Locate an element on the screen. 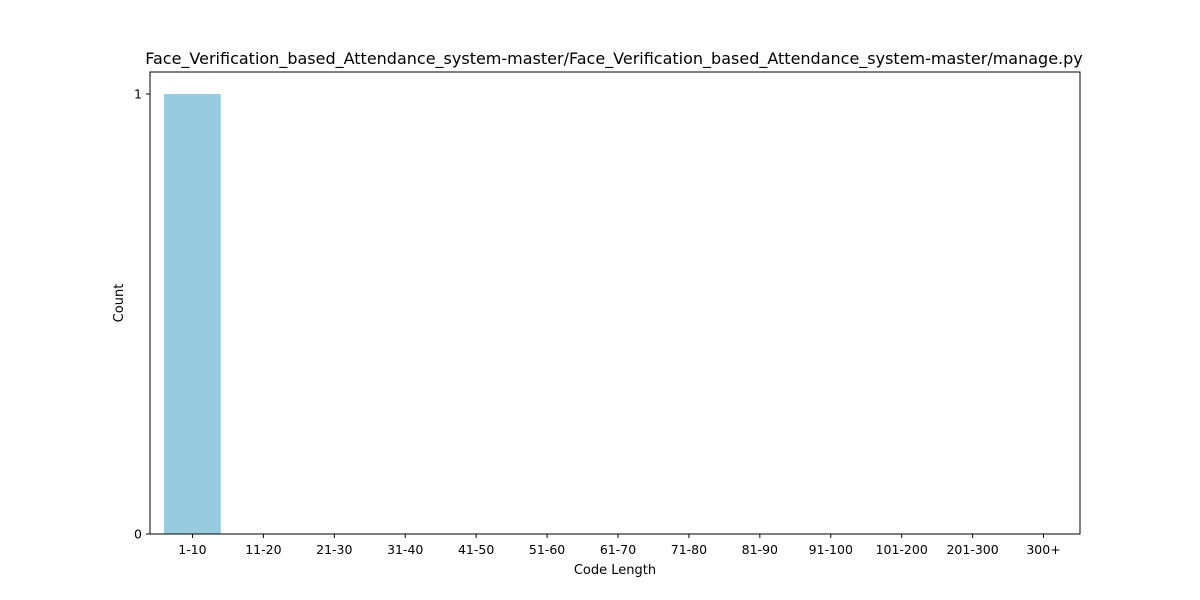 This screenshot has width=1200, height=600. x-tick-label: 41-50 is located at coordinates (476, 549).